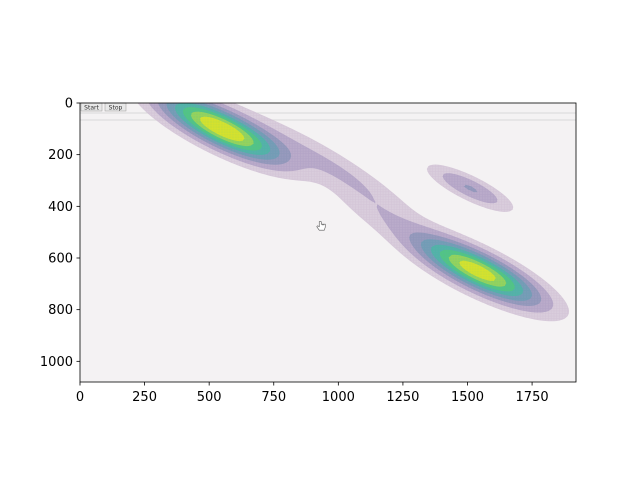  I want to click on x-tick-label: 0, so click(80, 397).